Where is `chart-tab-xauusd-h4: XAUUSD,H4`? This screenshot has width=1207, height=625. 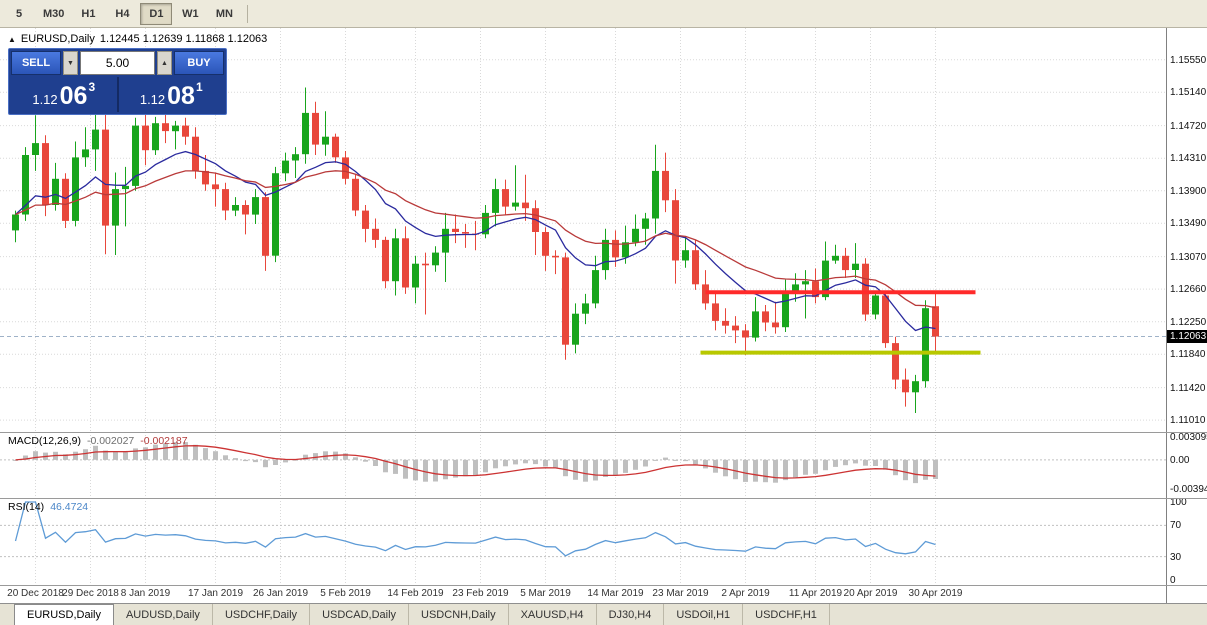 chart-tab-xauusd-h4: XAUUSD,H4 is located at coordinates (553, 614).